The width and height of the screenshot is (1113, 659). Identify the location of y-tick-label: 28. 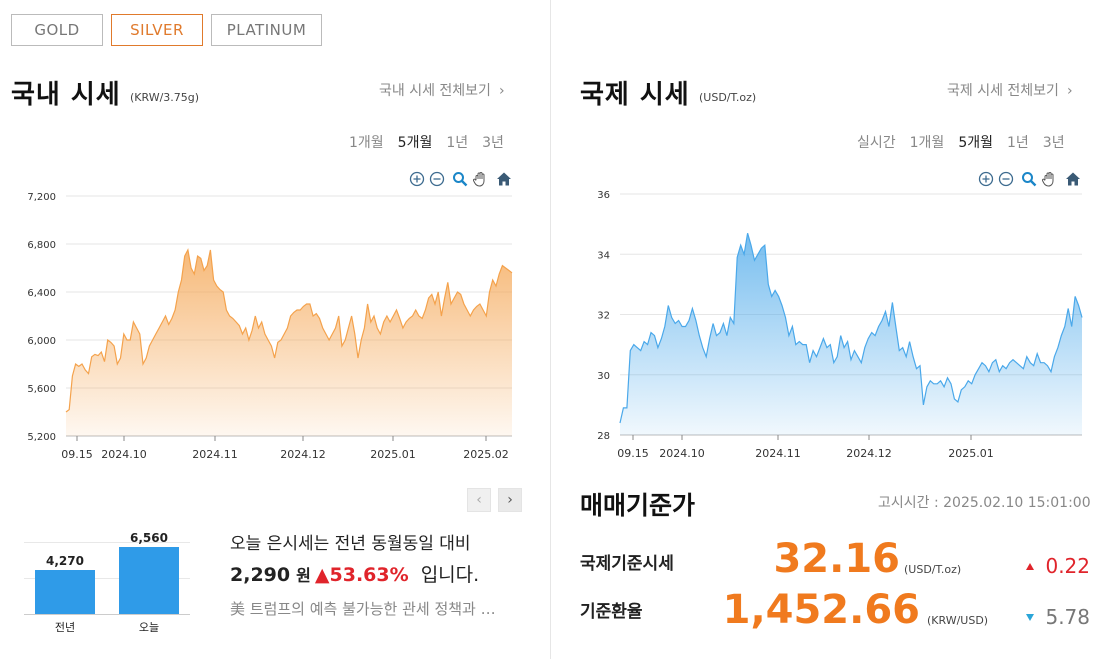
(603, 436).